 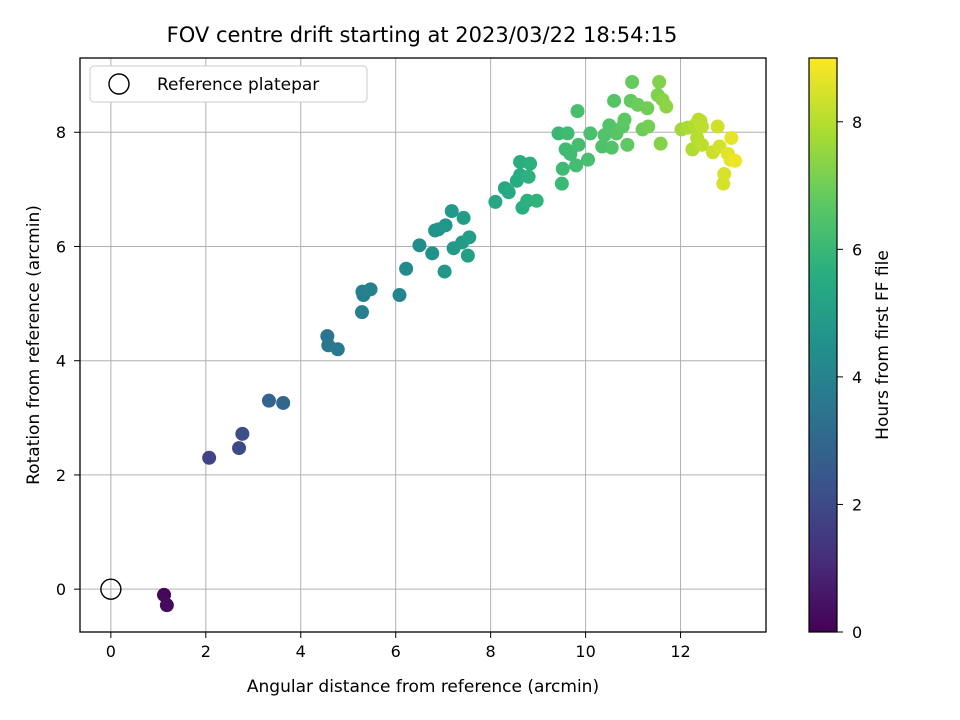 I want to click on x-tick-label: 12, so click(x=680, y=651).